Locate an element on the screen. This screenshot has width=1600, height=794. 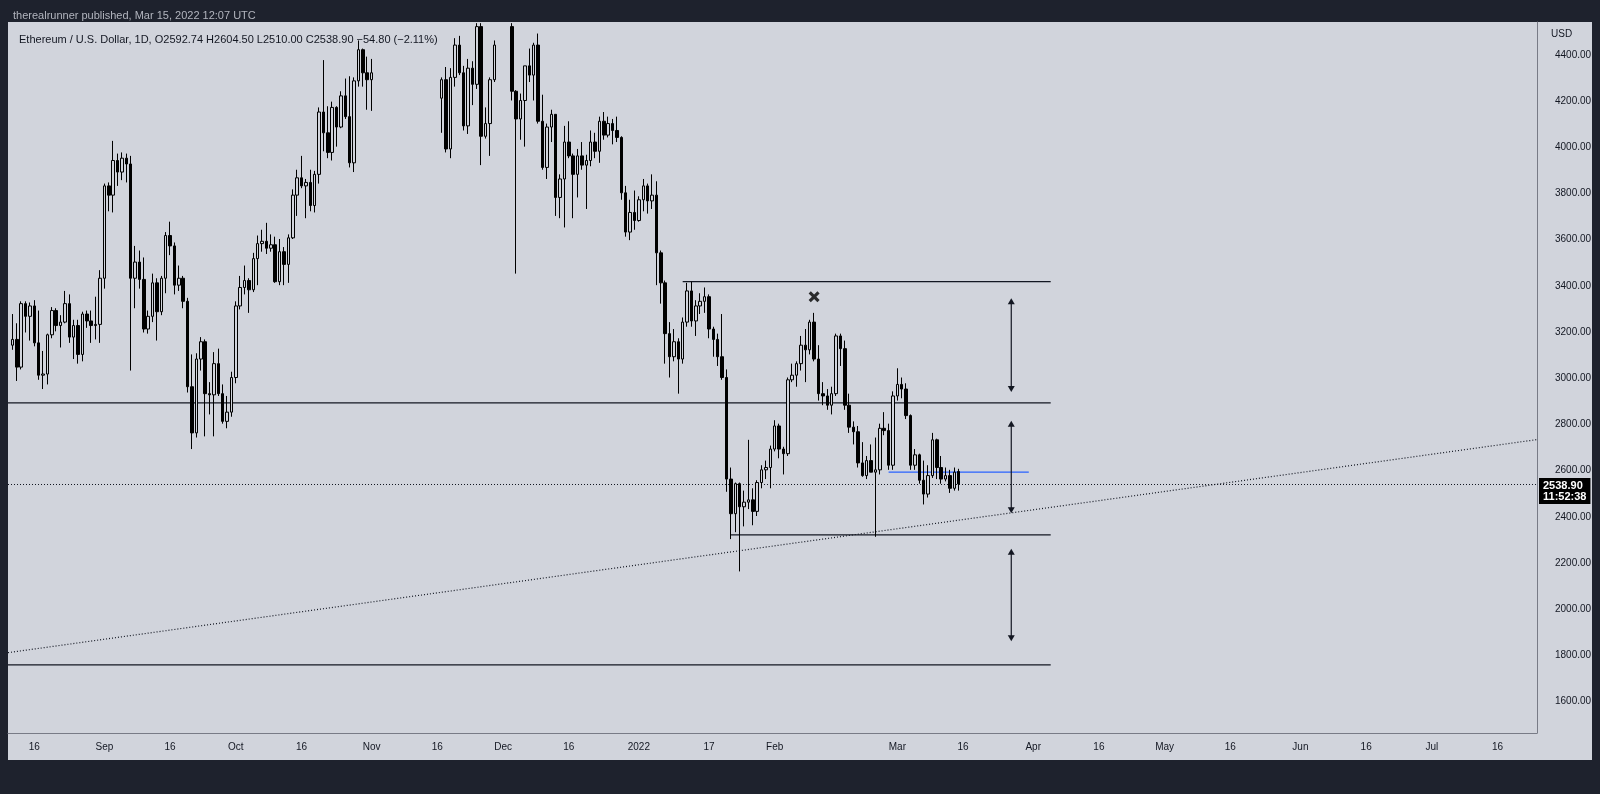
y-tick-label: 3400.00 is located at coordinates (1573, 285).